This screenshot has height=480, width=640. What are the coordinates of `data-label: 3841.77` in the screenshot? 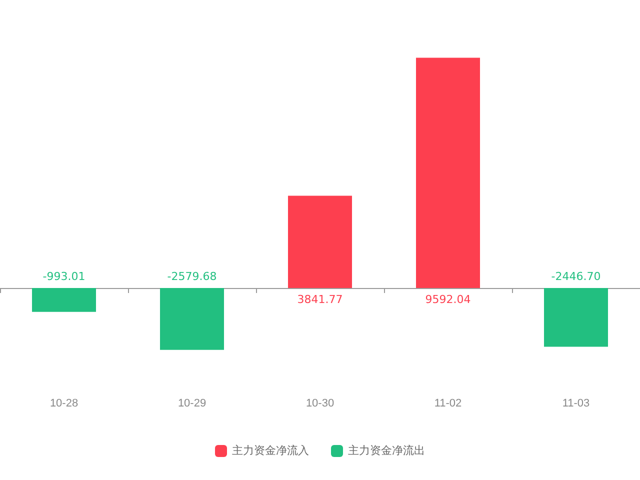 It's located at (320, 299).